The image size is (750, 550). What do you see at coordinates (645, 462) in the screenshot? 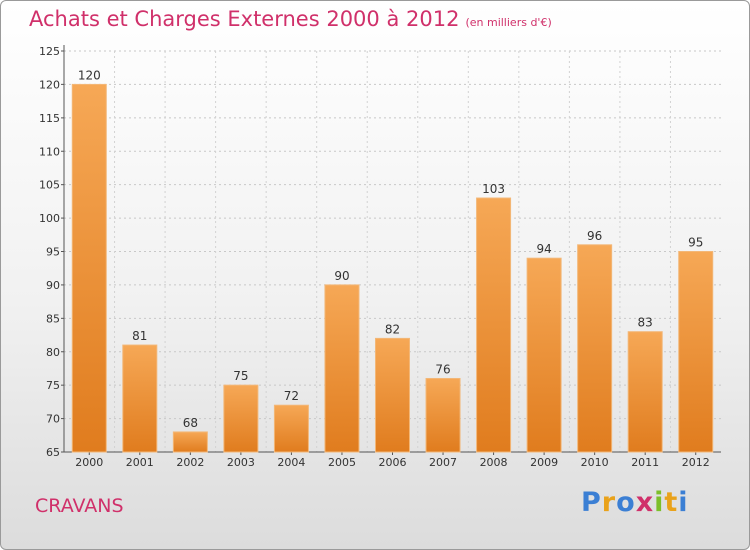
I see `x-tick-label: 2011` at bounding box center [645, 462].